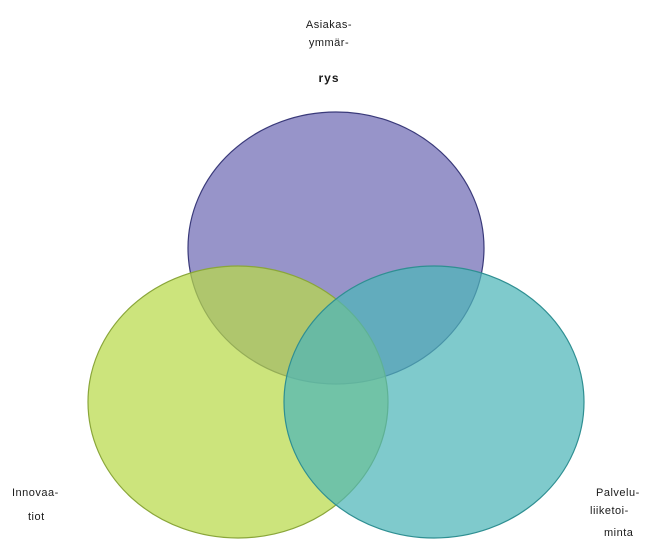 The width and height of the screenshot is (656, 540). I want to click on label-service-business-line-3: minta, so click(619, 533).